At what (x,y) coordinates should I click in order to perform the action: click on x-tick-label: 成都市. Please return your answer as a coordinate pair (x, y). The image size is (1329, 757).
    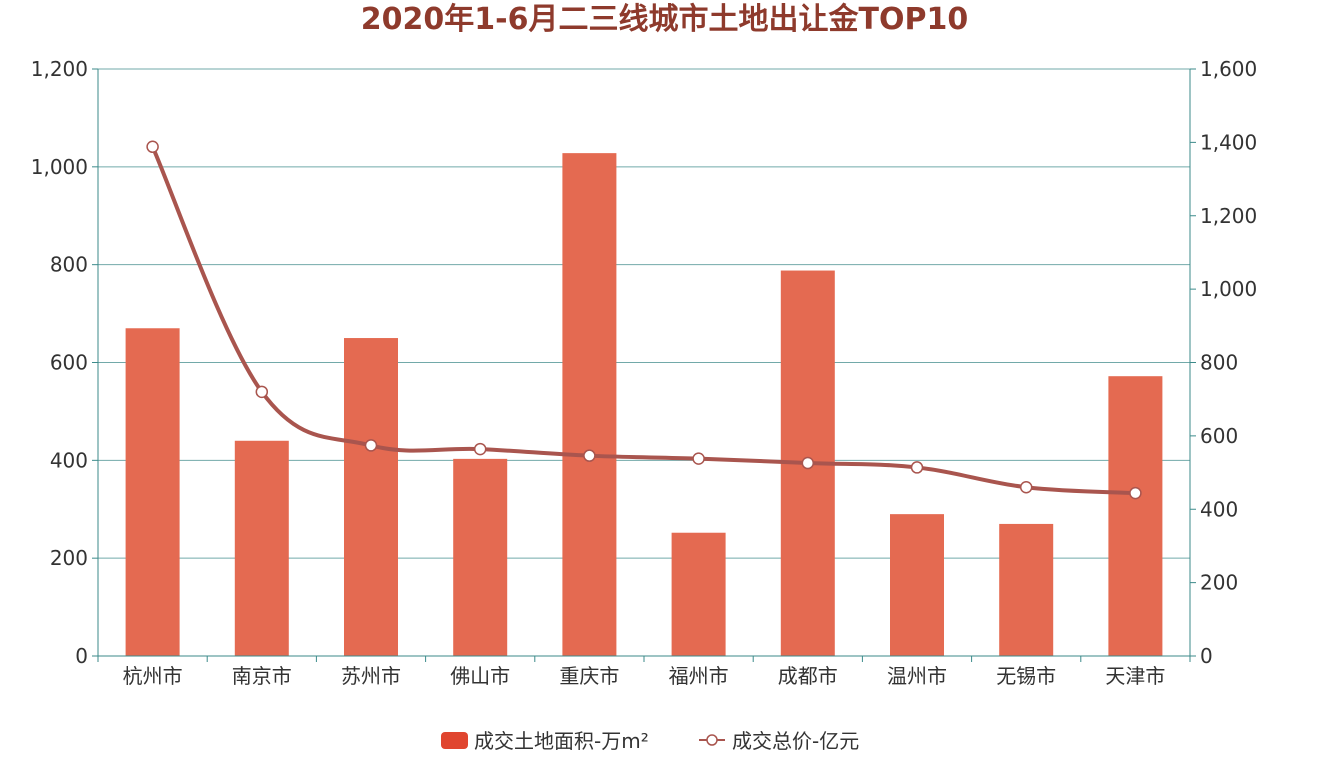
    Looking at the image, I should click on (808, 676).